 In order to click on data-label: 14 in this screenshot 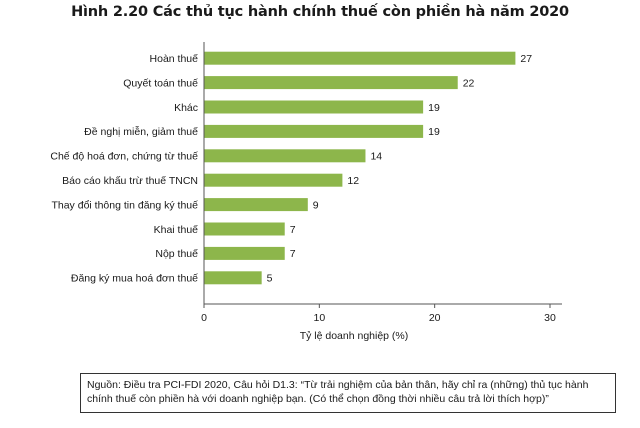, I will do `click(376, 157)`.